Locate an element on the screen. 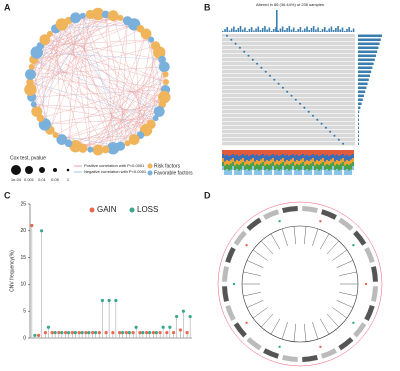  legend-text: Risk factors is located at coordinates (167, 166).